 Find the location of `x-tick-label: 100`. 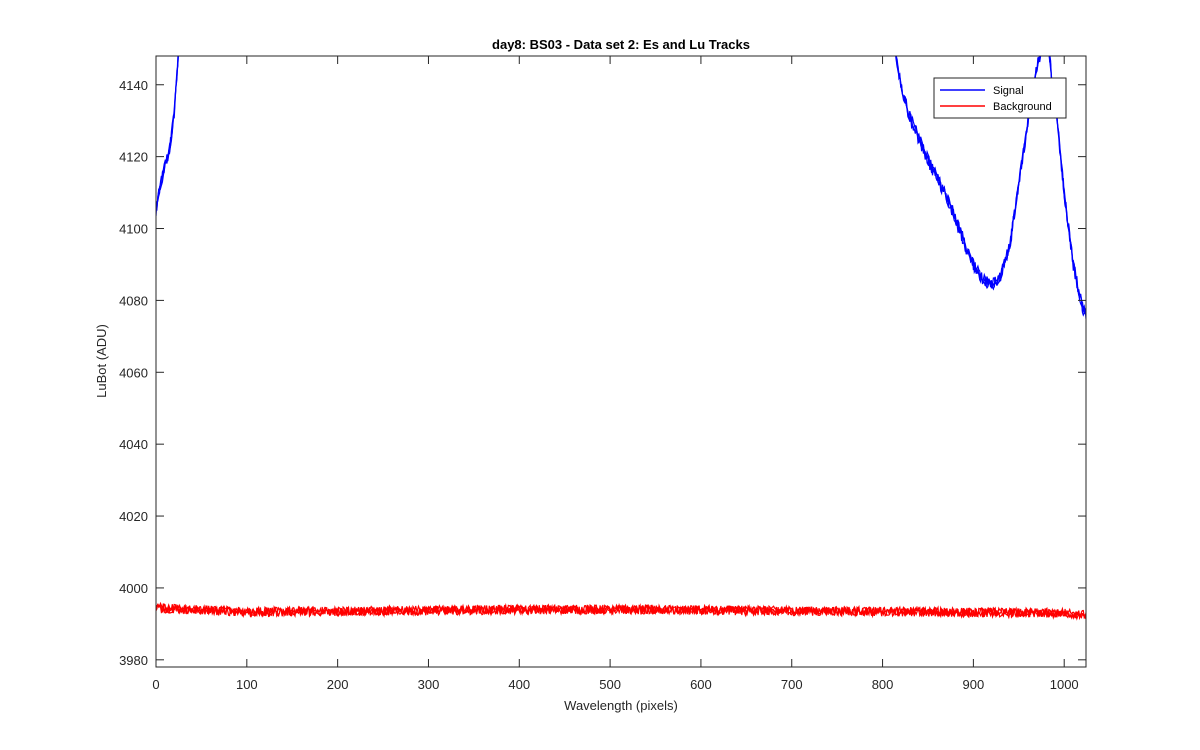

x-tick-label: 100 is located at coordinates (247, 684).